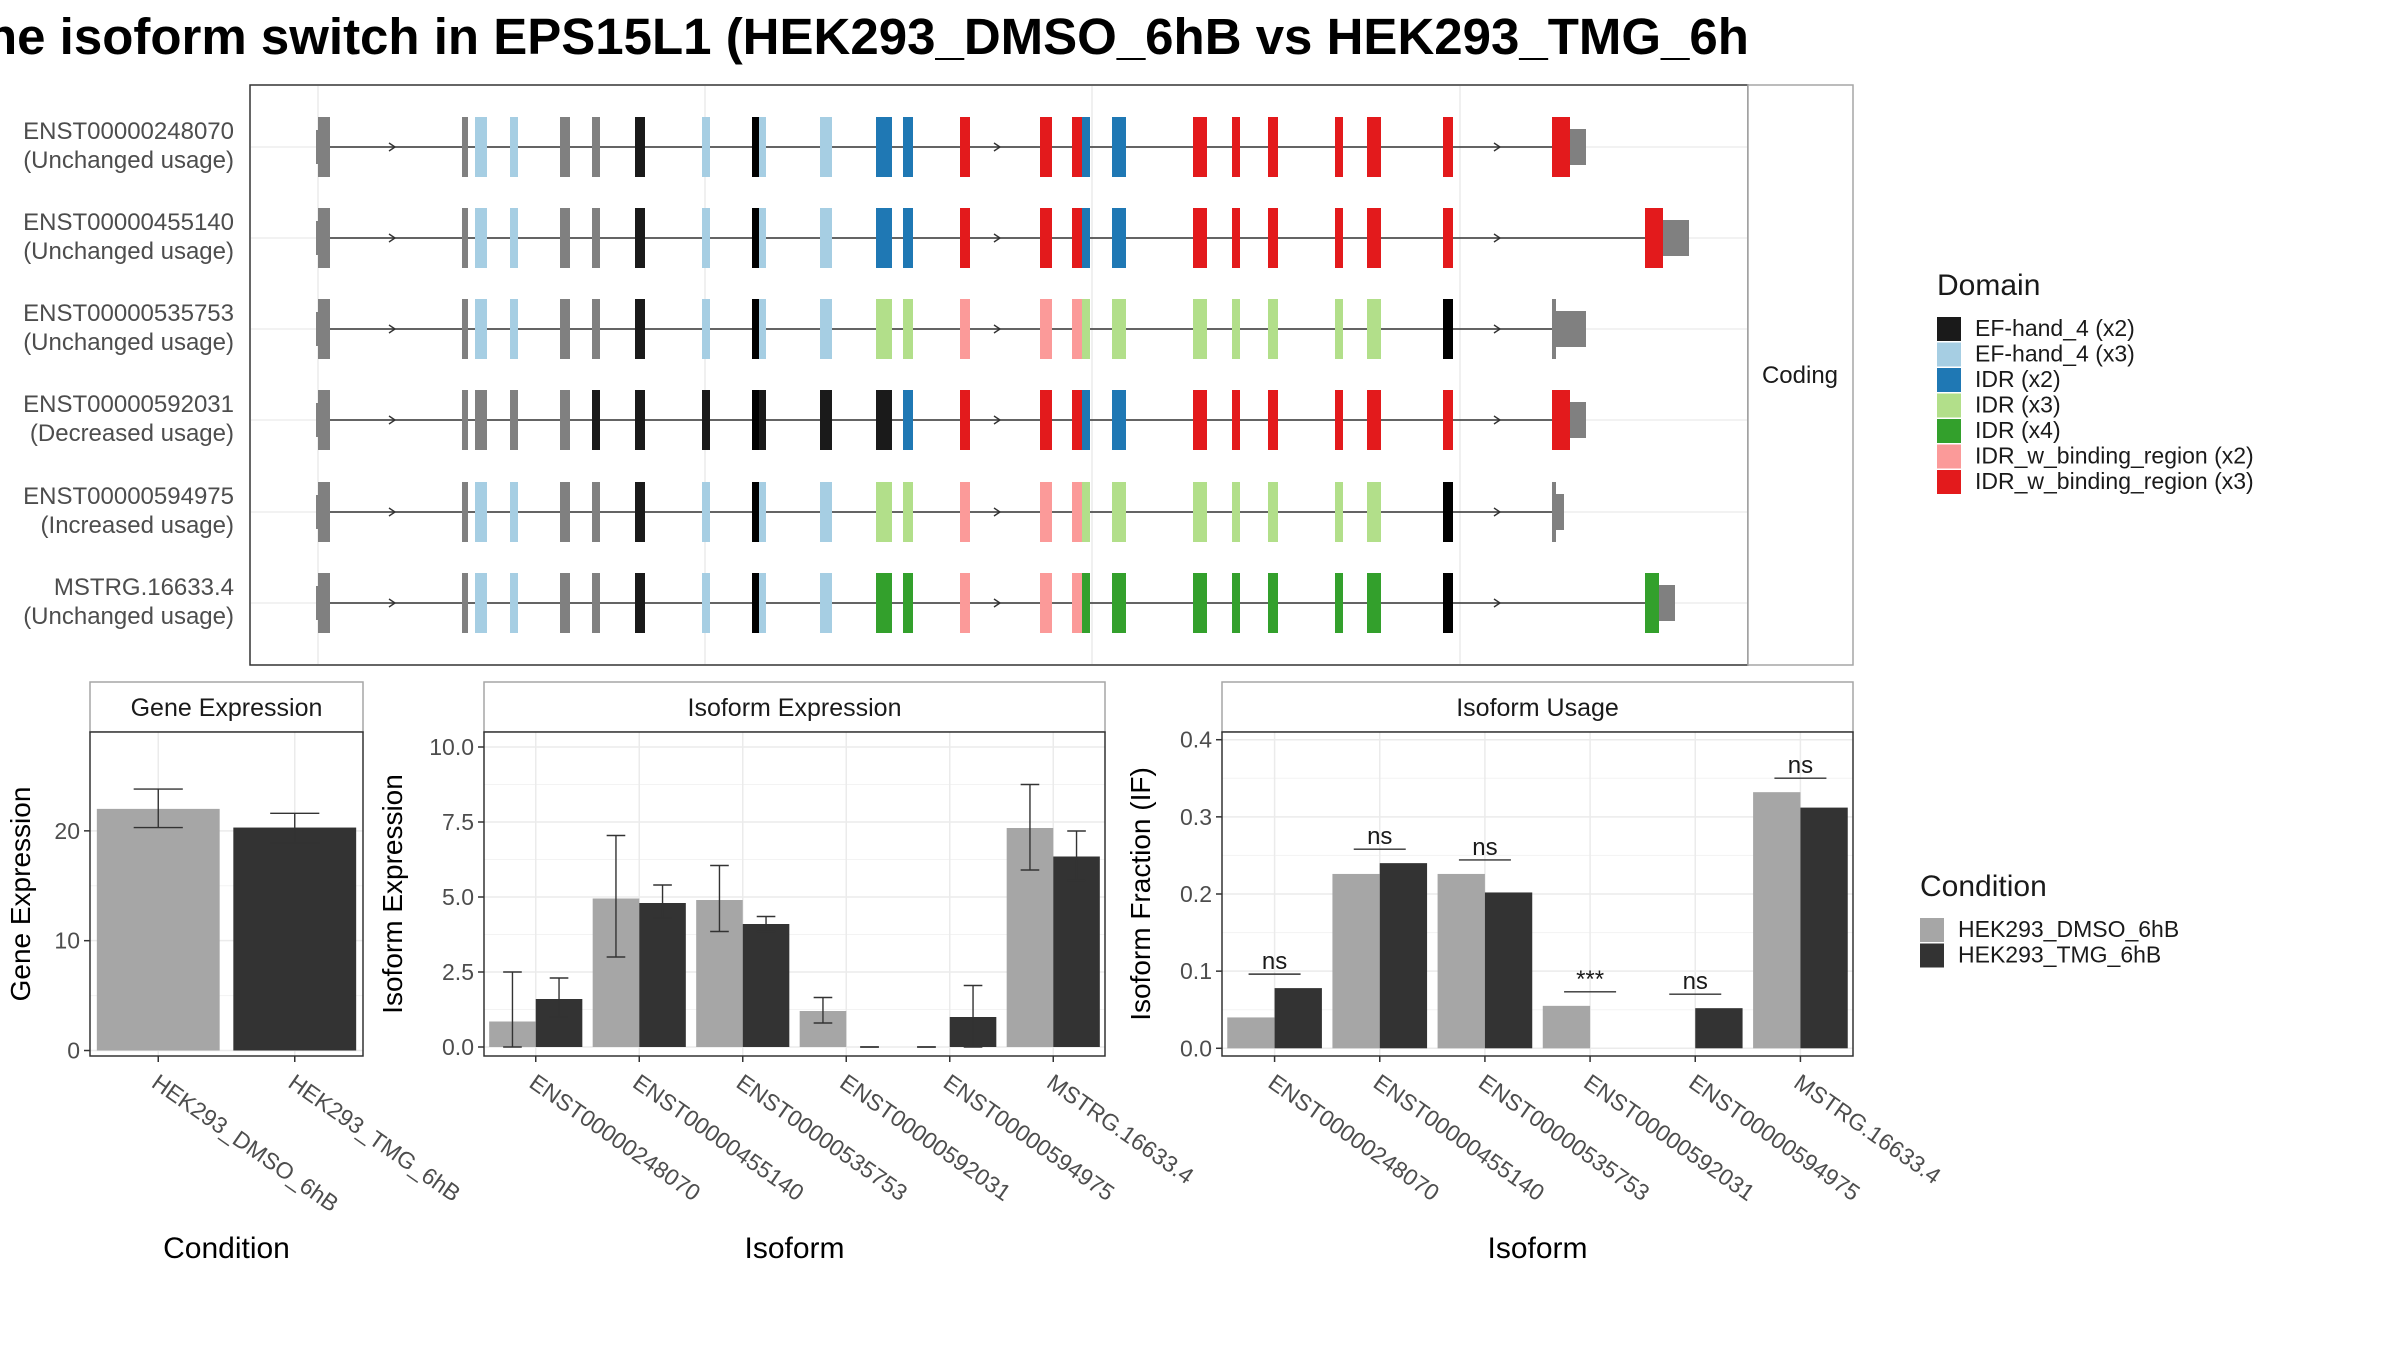 Image resolution: width=2400 pixels, height=1350 pixels. Describe the element at coordinates (128, 131) in the screenshot. I see `isoform-label-id: ENST00000248070` at that location.